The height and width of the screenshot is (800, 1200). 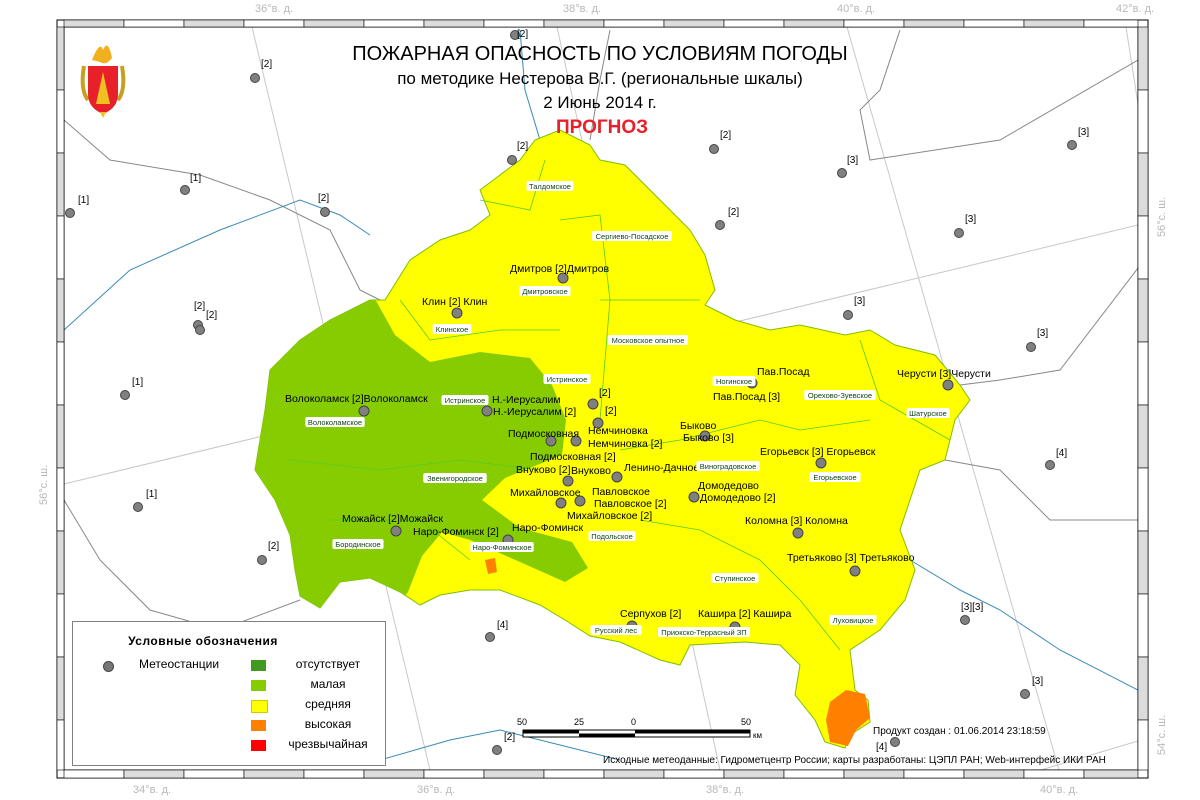 I want to click on swatch-none, so click(x=258, y=665).